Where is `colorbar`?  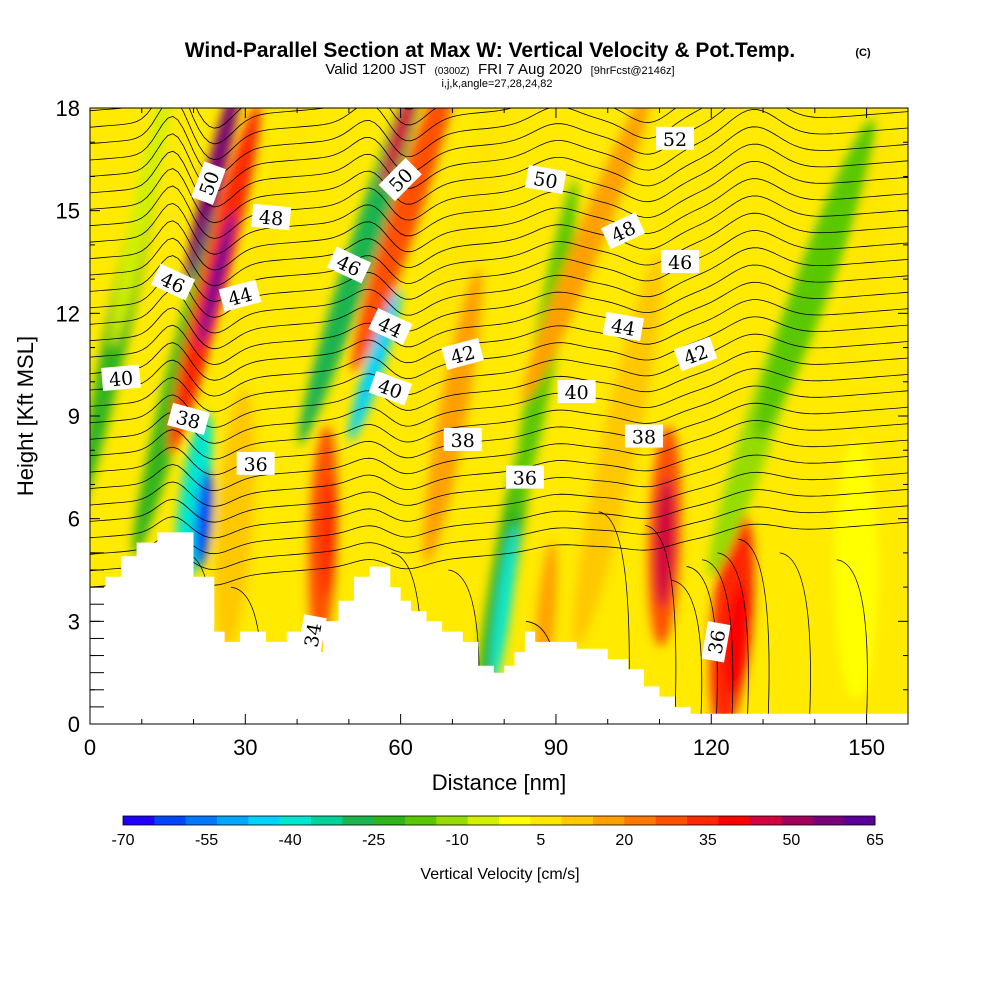
colorbar is located at coordinates (499, 820).